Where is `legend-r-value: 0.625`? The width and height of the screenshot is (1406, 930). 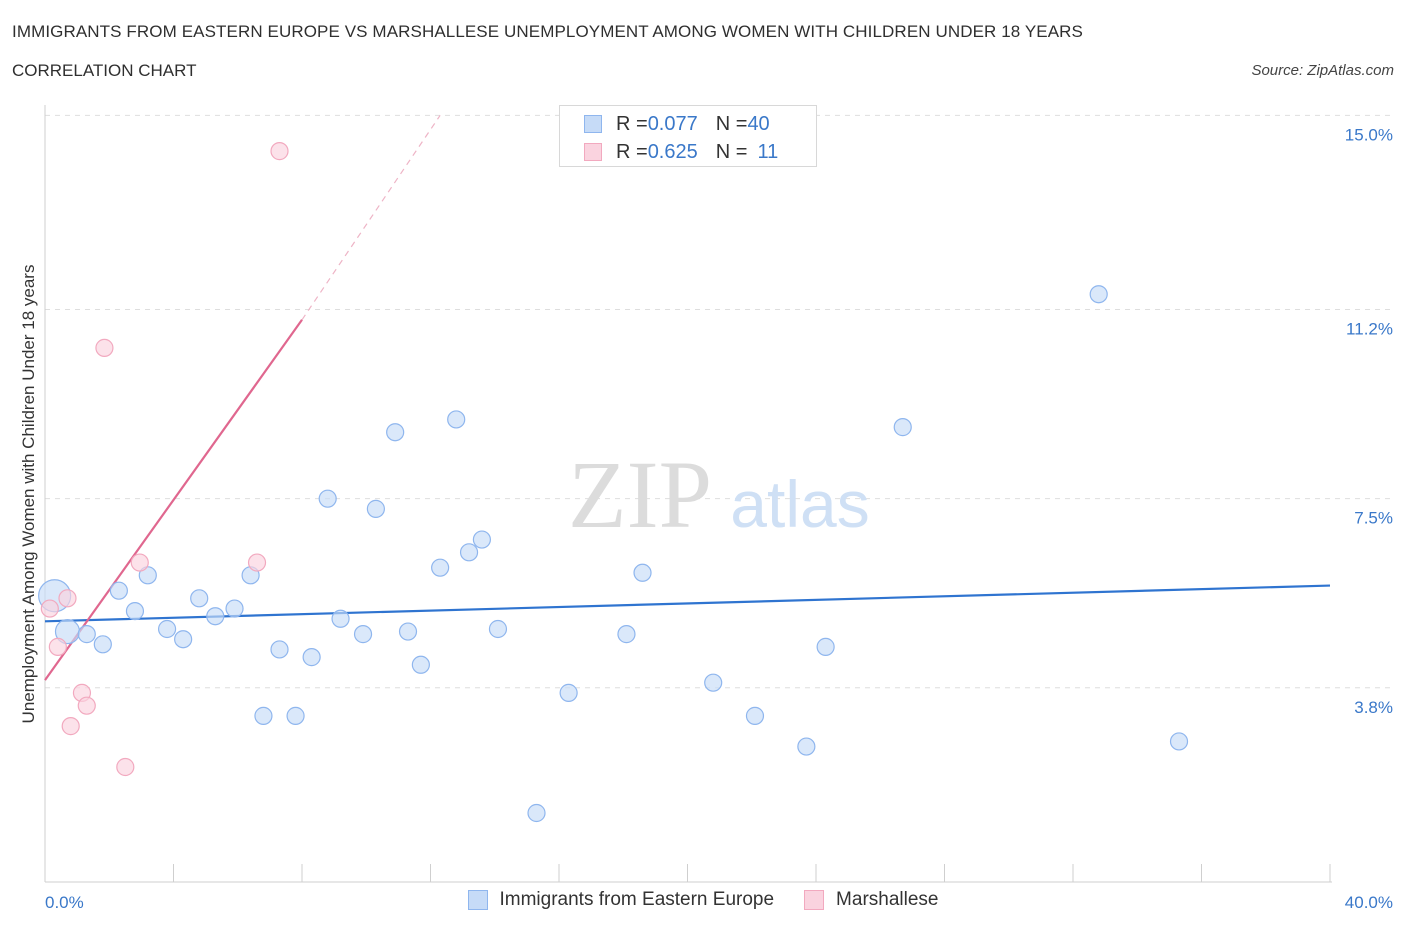
legend-r-value: 0.625 is located at coordinates (672, 151).